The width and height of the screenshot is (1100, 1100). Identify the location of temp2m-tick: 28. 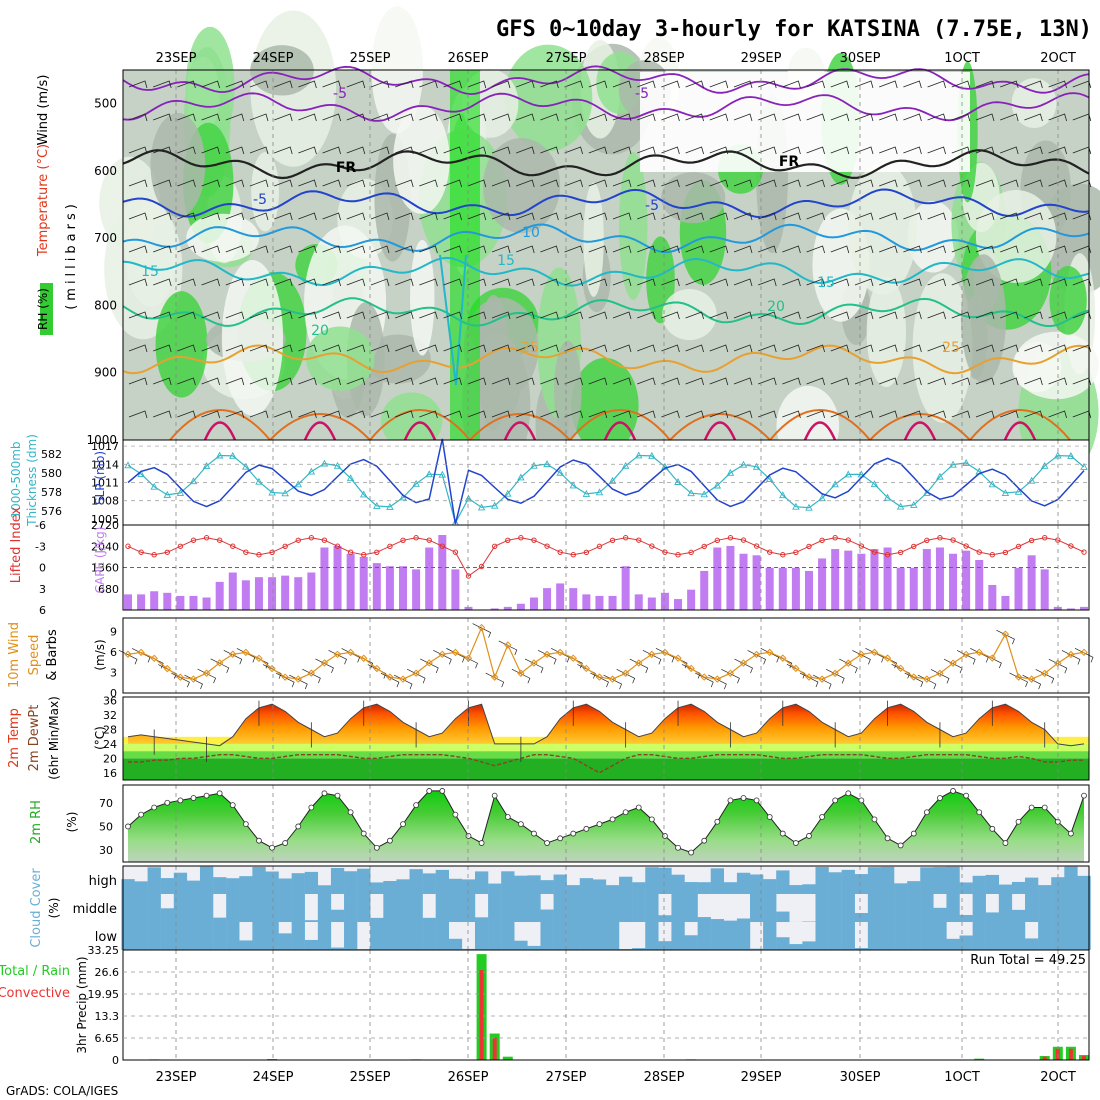
(110, 729).